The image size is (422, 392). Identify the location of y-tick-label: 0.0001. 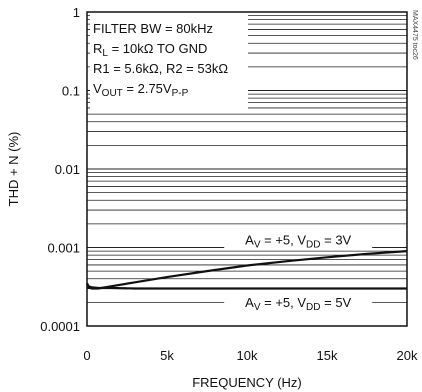
(60, 326).